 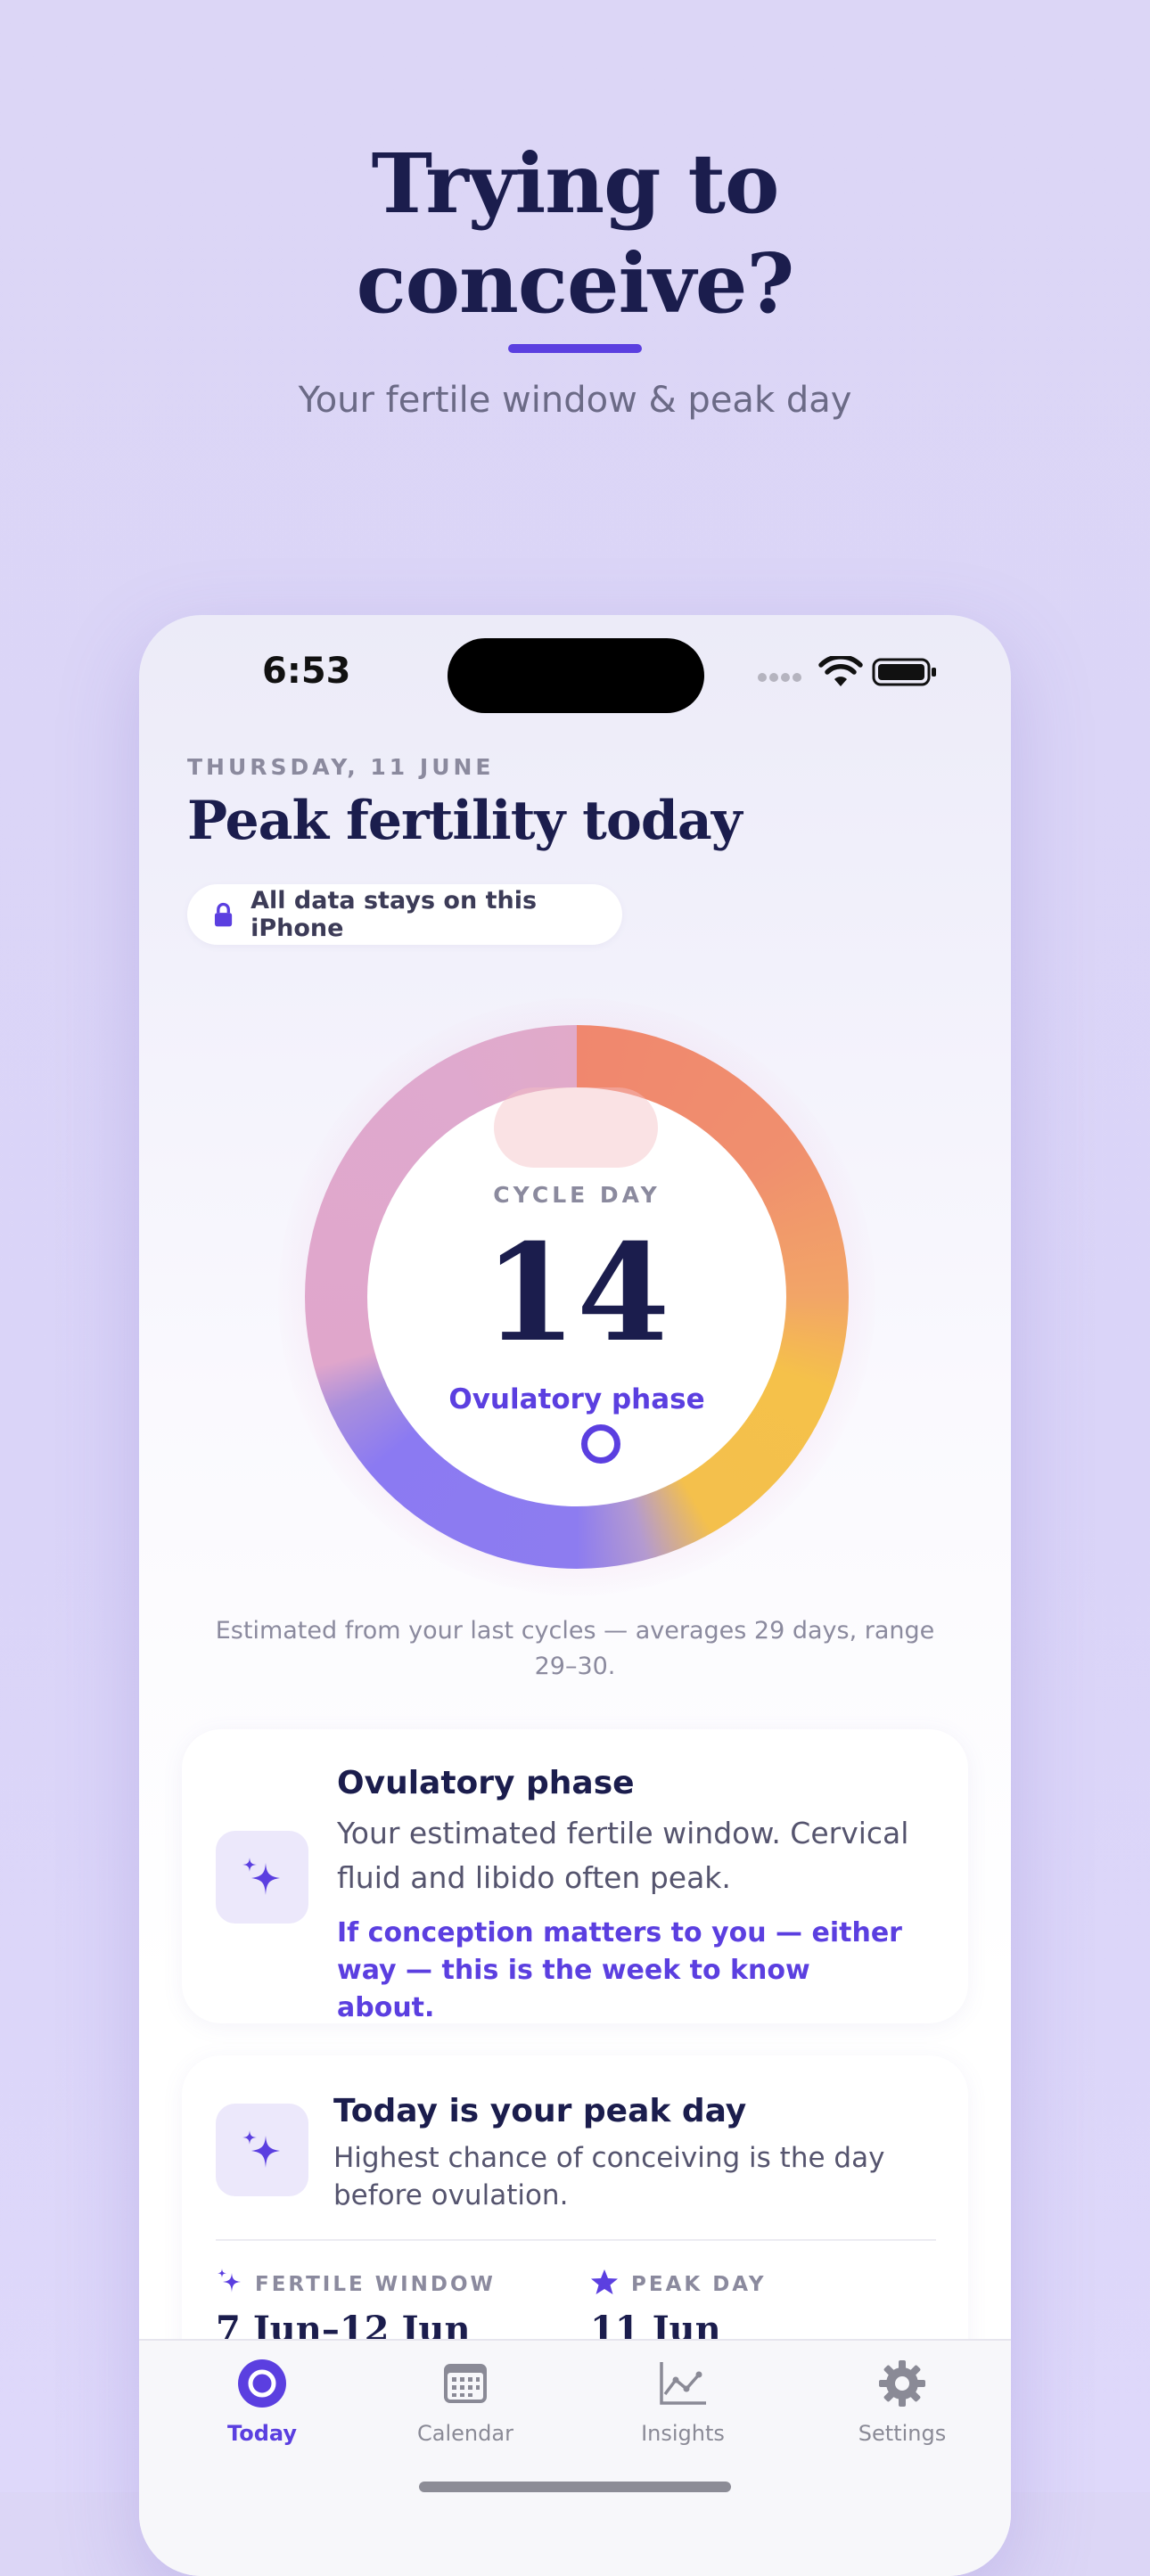 I want to click on tab-calendar: Calendar, so click(x=465, y=2407).